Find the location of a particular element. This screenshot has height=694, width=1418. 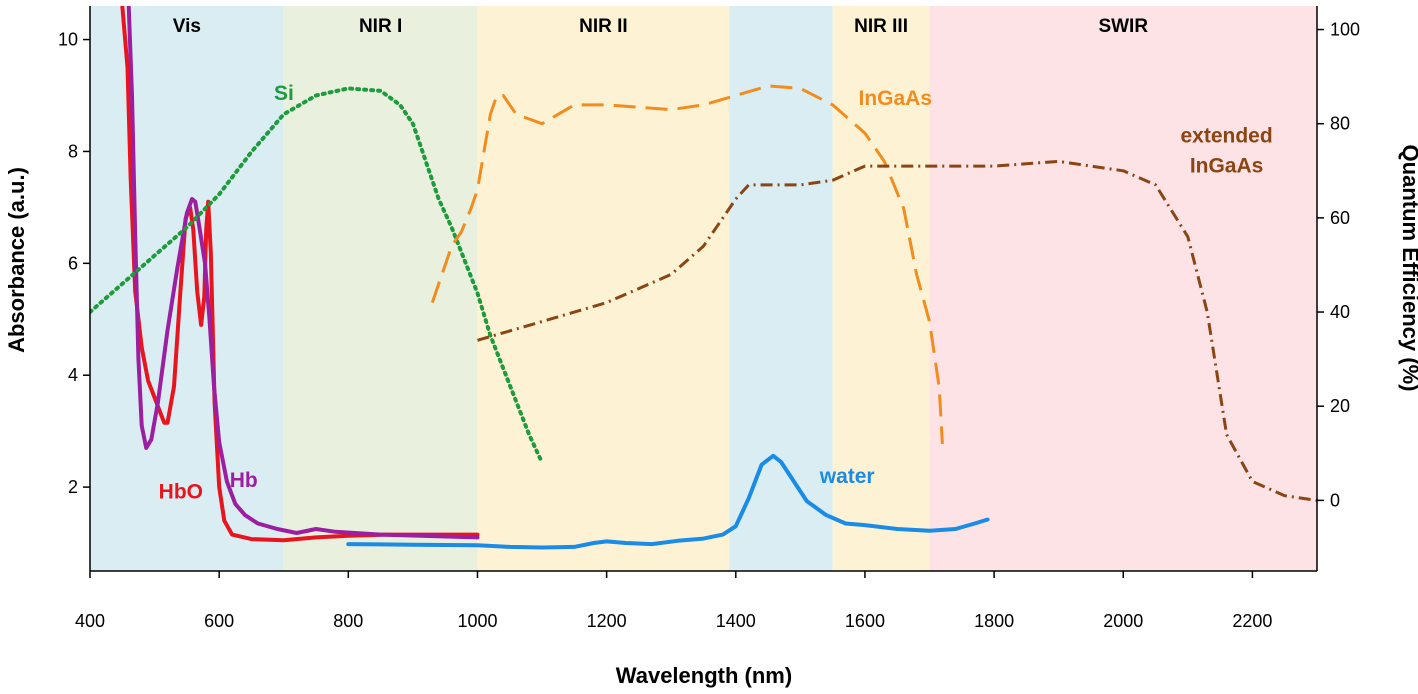

band-vis is located at coordinates (187, 288).